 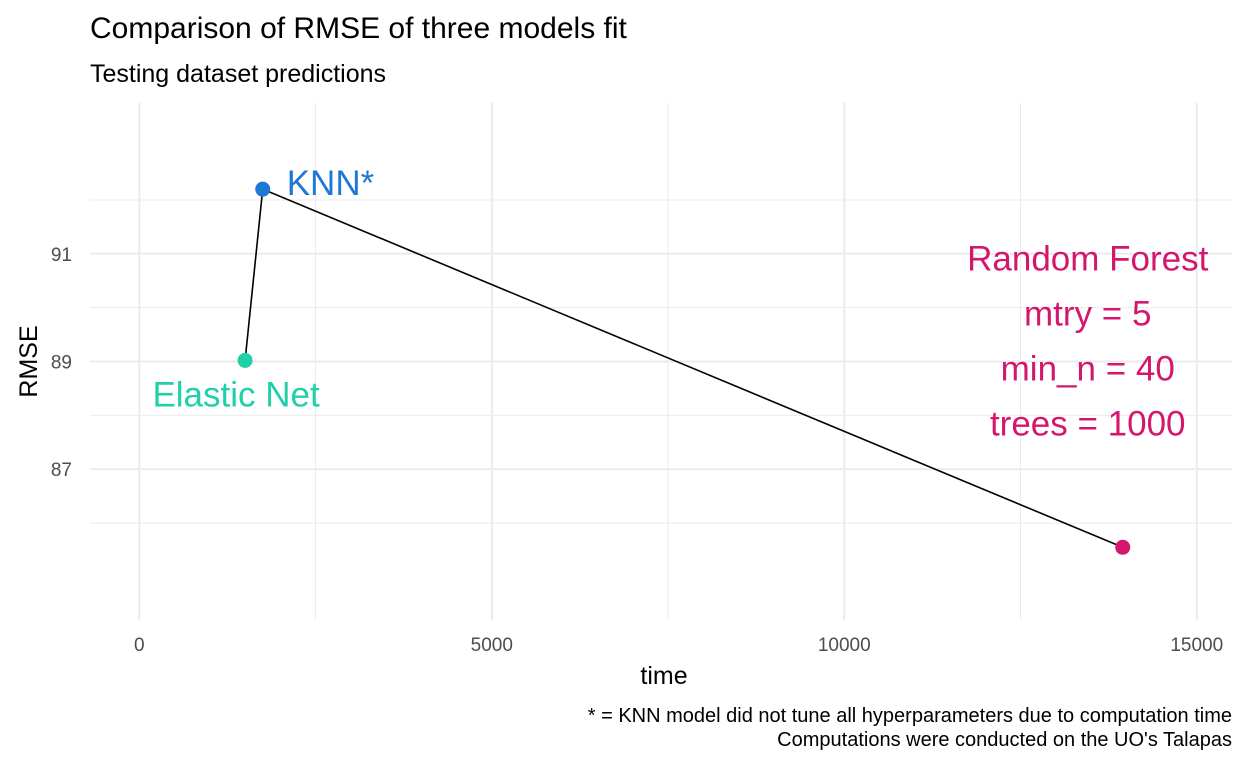 What do you see at coordinates (1088, 423) in the screenshot?
I see `annotation-random-forest: trees = 1000` at bounding box center [1088, 423].